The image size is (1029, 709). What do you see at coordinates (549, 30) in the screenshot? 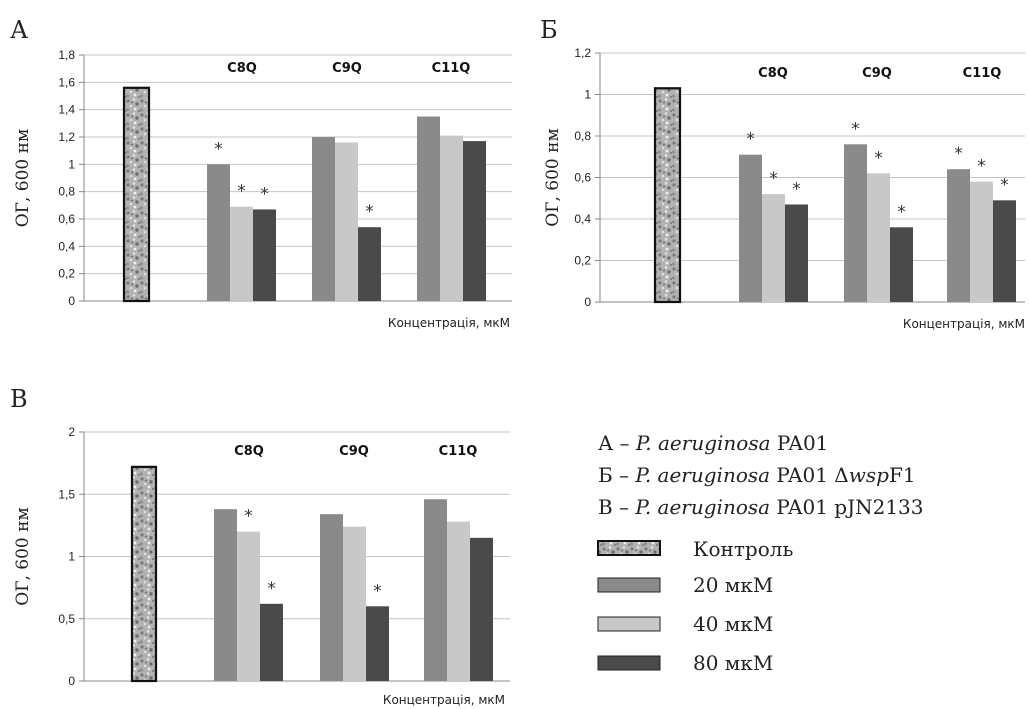
I see `panel-letter: Б` at bounding box center [549, 30].